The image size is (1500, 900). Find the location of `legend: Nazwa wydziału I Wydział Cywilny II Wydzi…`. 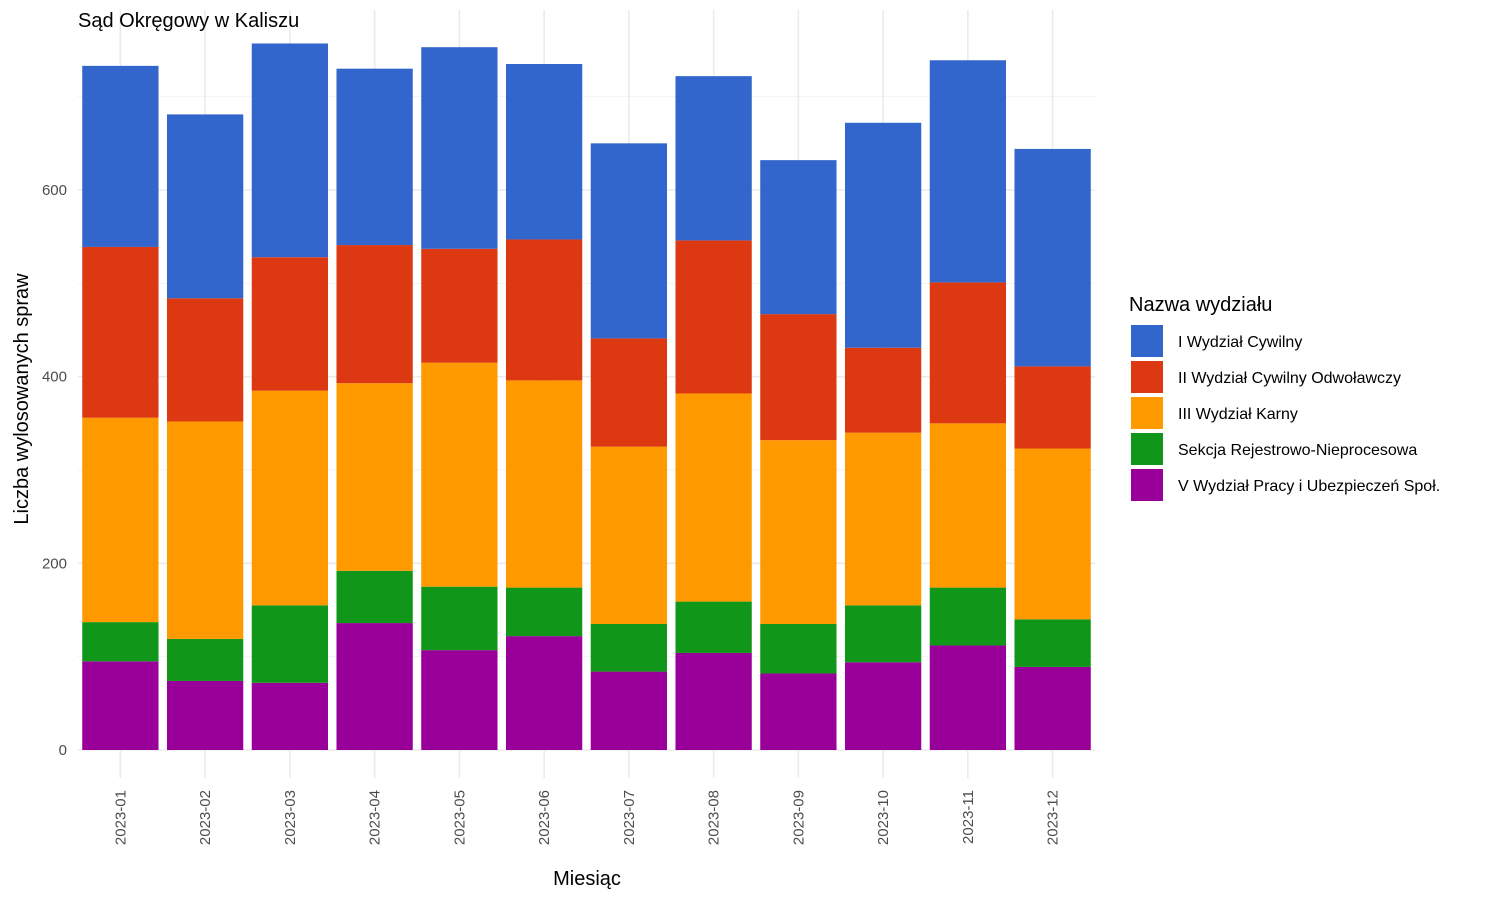

legend: Nazwa wydziału I Wydział Cywilny II Wydzi… is located at coordinates (1284, 397).